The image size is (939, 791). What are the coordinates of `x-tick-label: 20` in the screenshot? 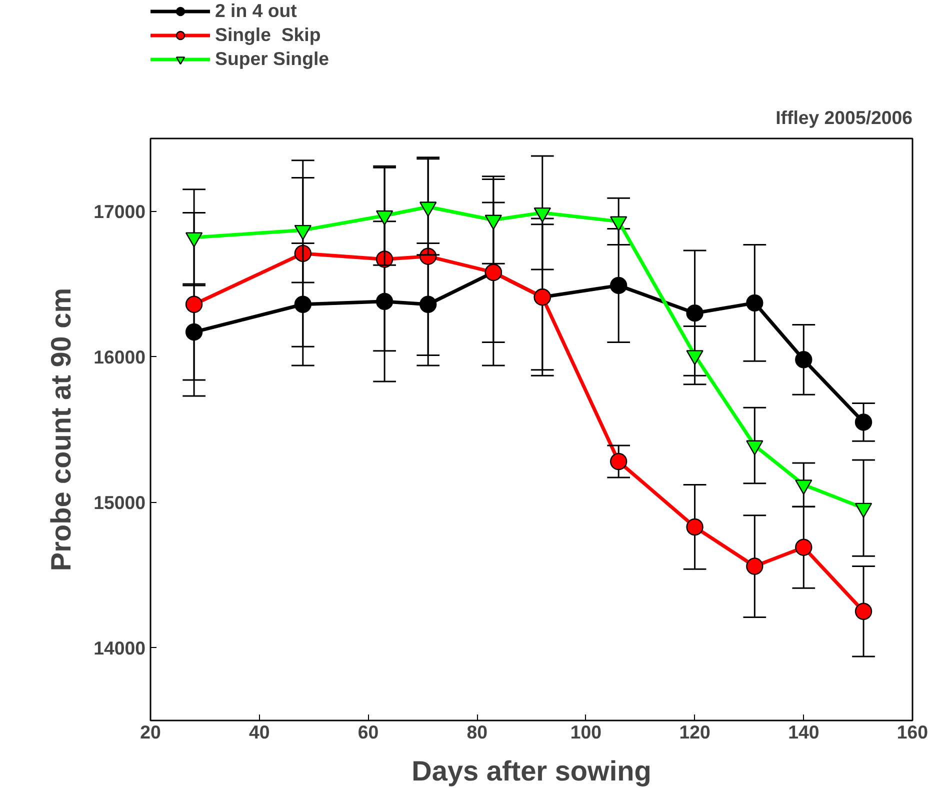 It's located at (150, 732).